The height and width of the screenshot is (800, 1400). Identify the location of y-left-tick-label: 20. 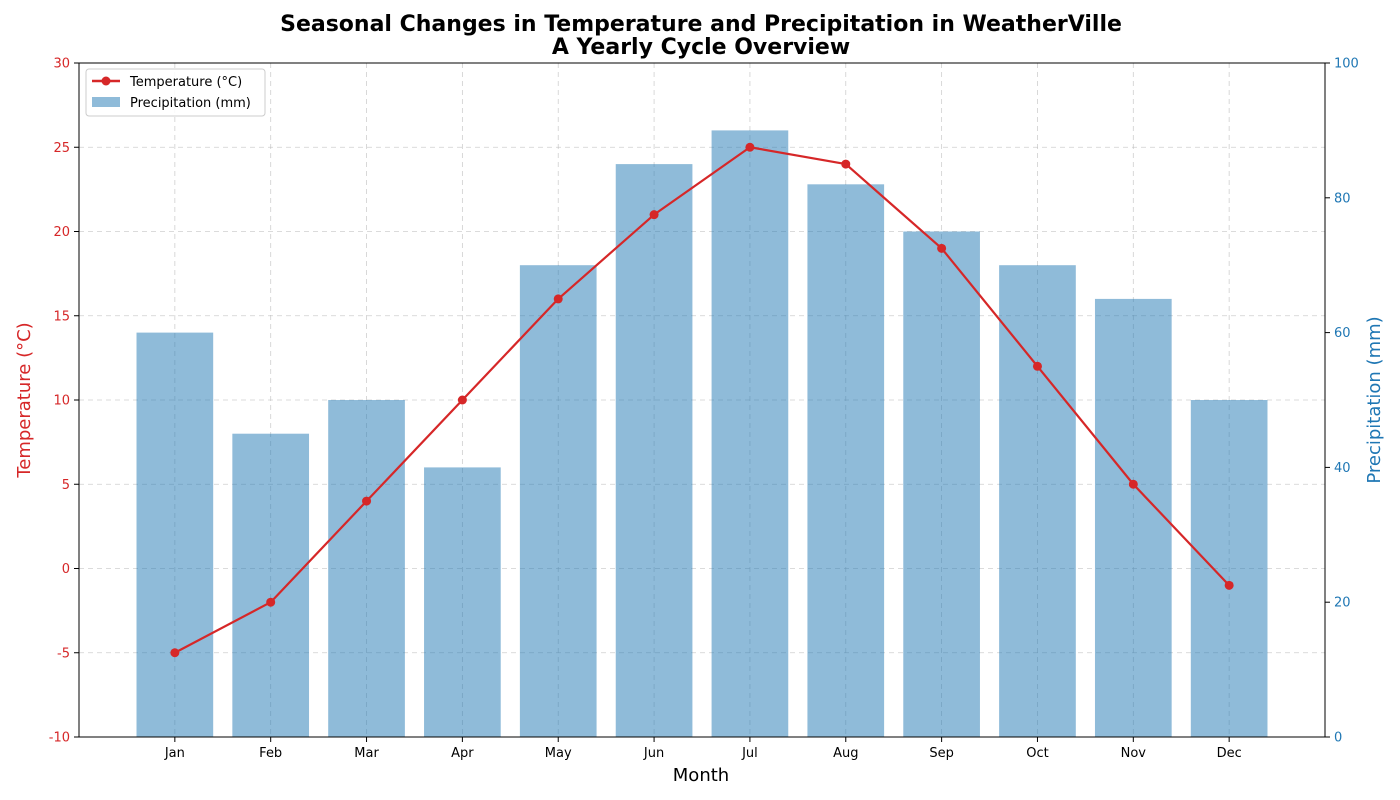
(61, 232).